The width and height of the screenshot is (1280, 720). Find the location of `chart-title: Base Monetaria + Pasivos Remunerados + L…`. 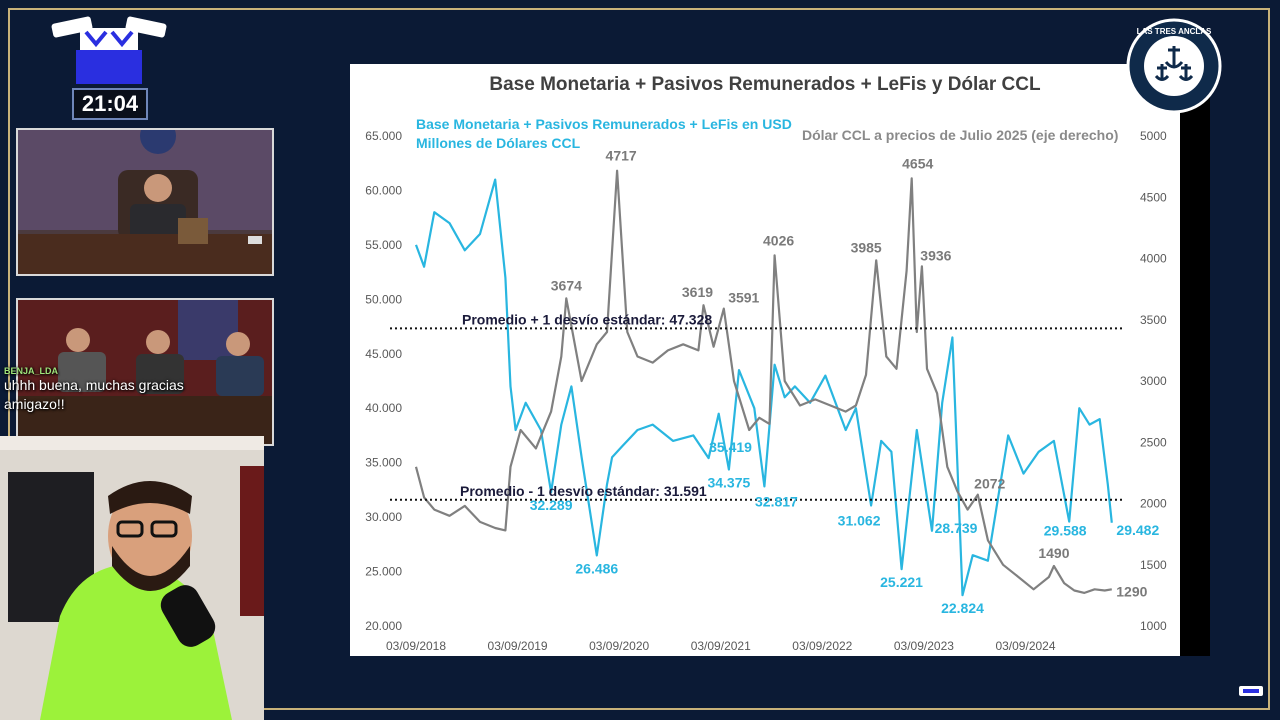

chart-title: Base Monetaria + Pasivos Remunerados + L… is located at coordinates (765, 84).